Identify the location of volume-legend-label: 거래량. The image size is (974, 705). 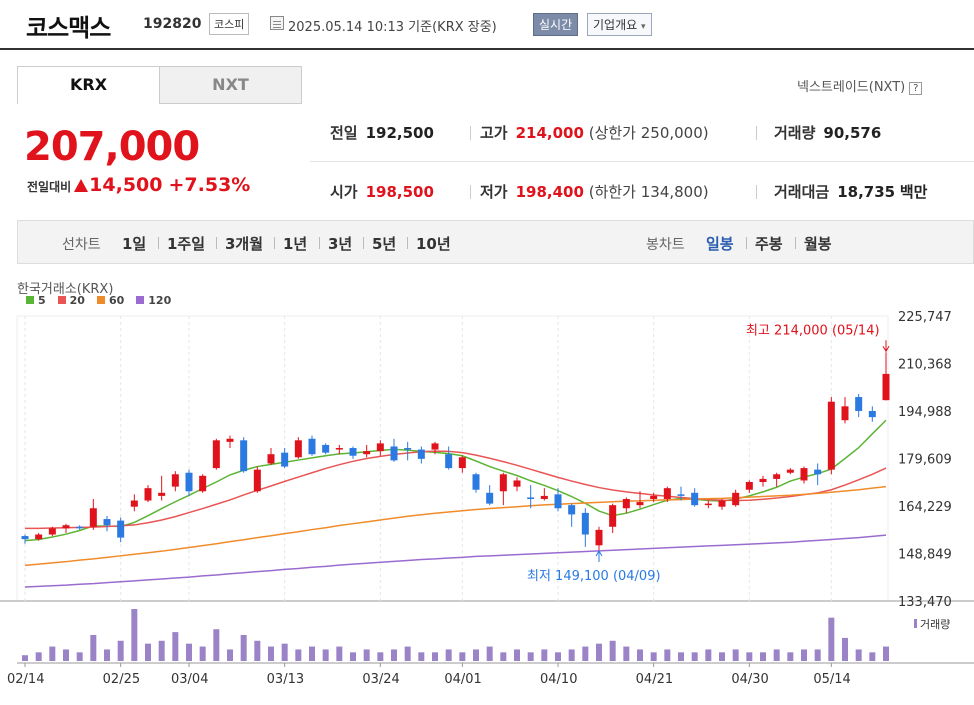
(935, 624).